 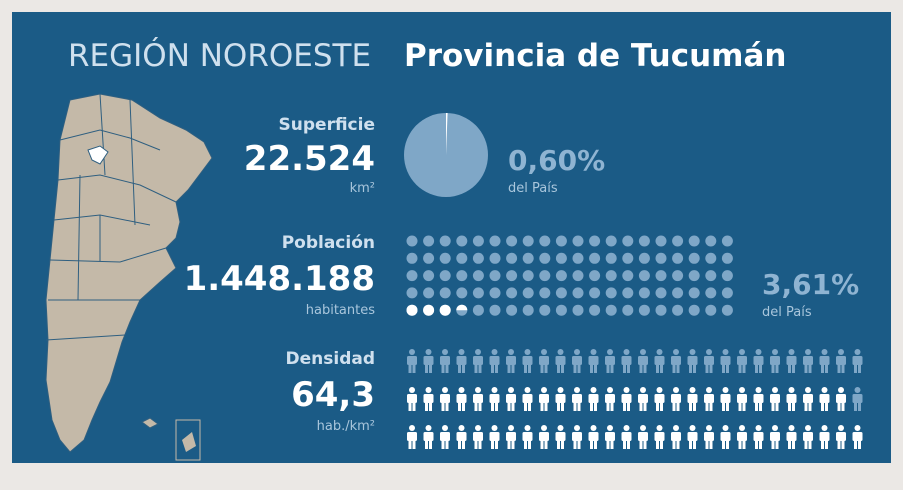 What do you see at coordinates (362, 188) in the screenshot?
I see `superficie-unit: km²` at bounding box center [362, 188].